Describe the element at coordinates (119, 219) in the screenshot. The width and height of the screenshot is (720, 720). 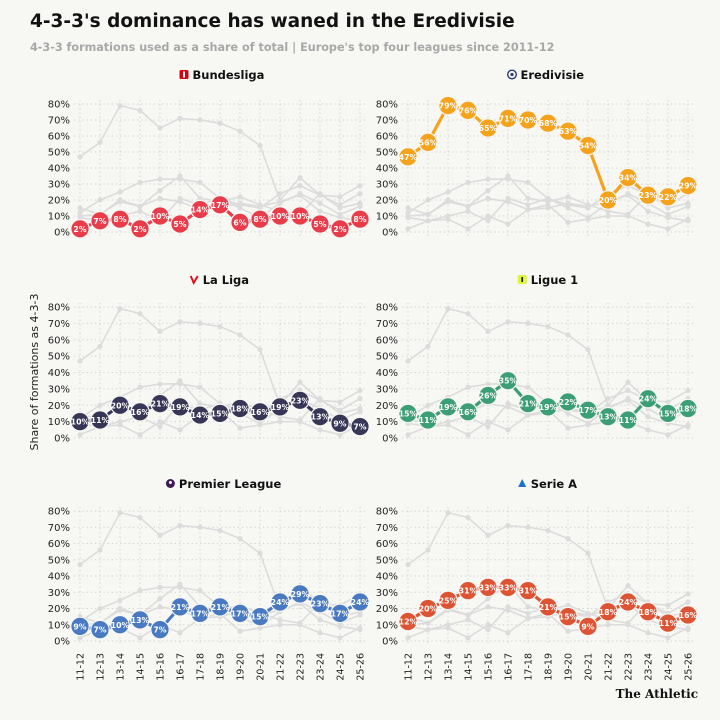
I see `data-label: 8%` at that location.